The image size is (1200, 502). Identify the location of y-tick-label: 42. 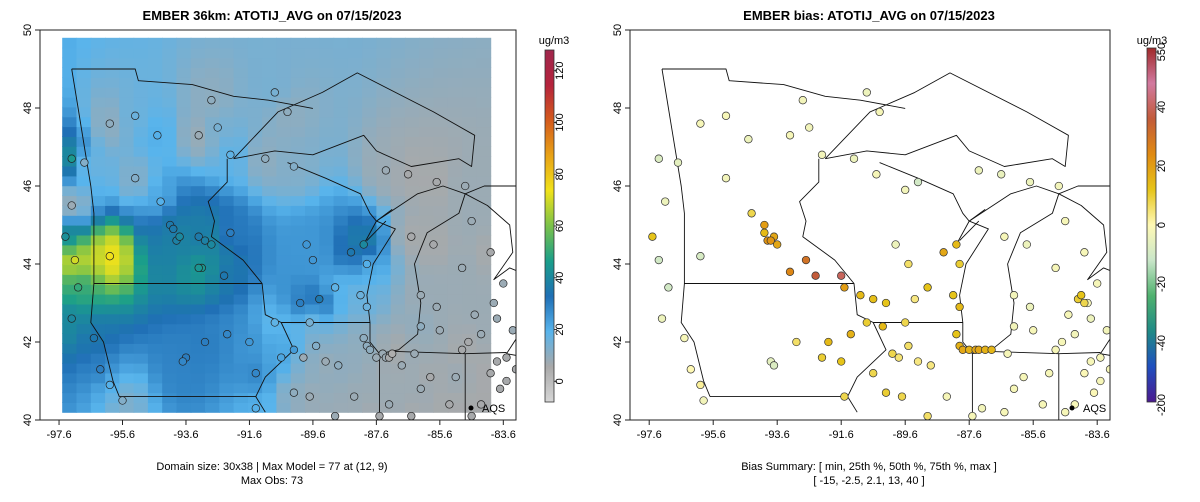
(28, 342).